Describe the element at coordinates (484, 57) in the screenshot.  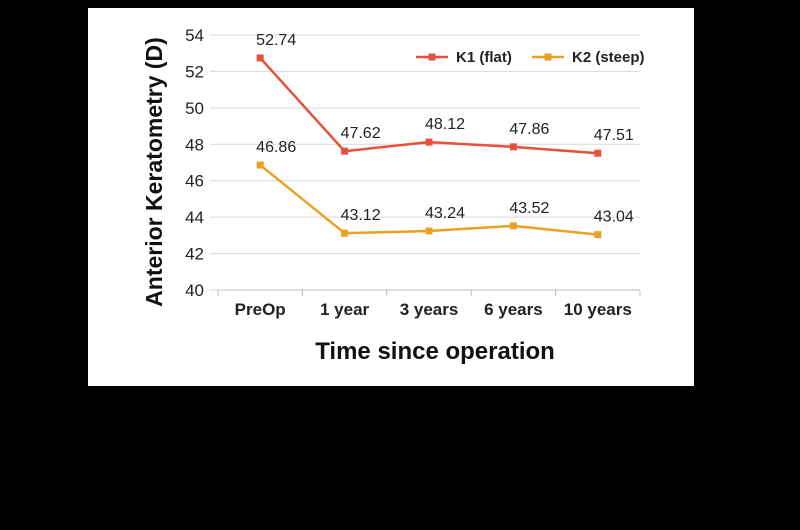
I see `legend-label: K1 (flat)` at that location.